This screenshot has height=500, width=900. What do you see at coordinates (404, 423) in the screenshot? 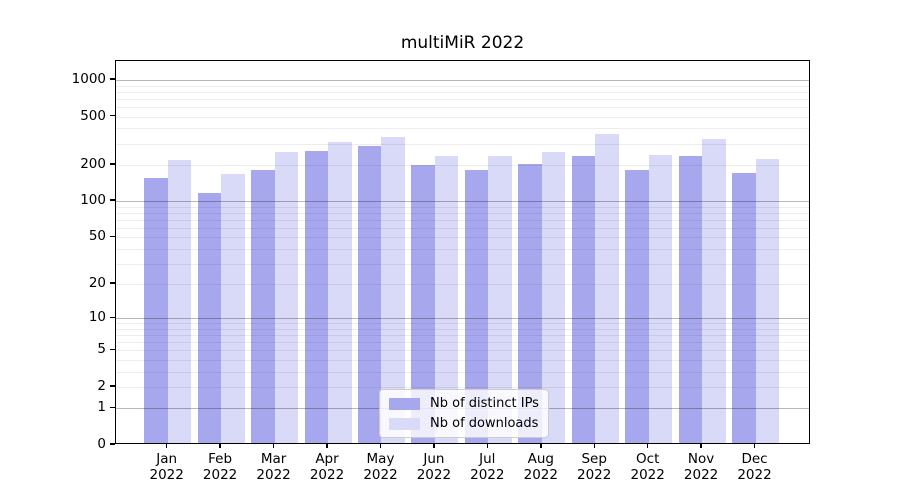
I see `legend-swatch-downloads` at bounding box center [404, 423].